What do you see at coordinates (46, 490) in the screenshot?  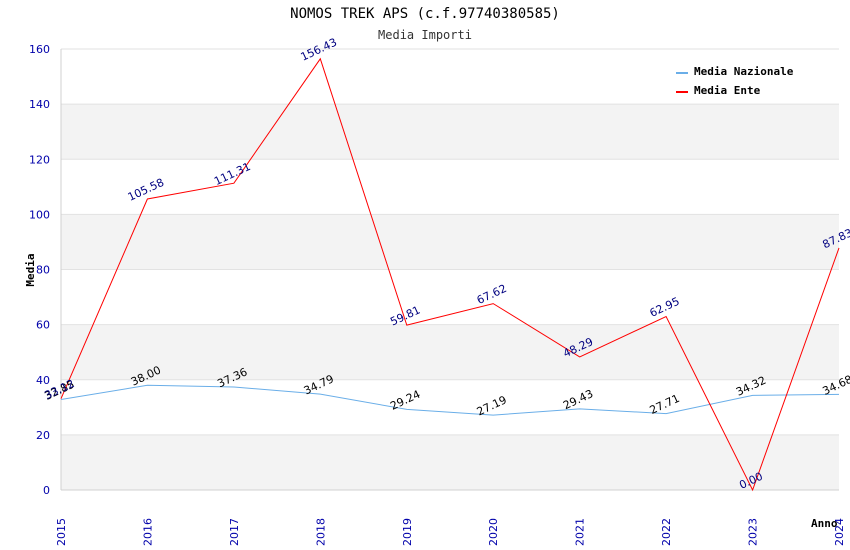 I see `y-tick-label: 0` at bounding box center [46, 490].